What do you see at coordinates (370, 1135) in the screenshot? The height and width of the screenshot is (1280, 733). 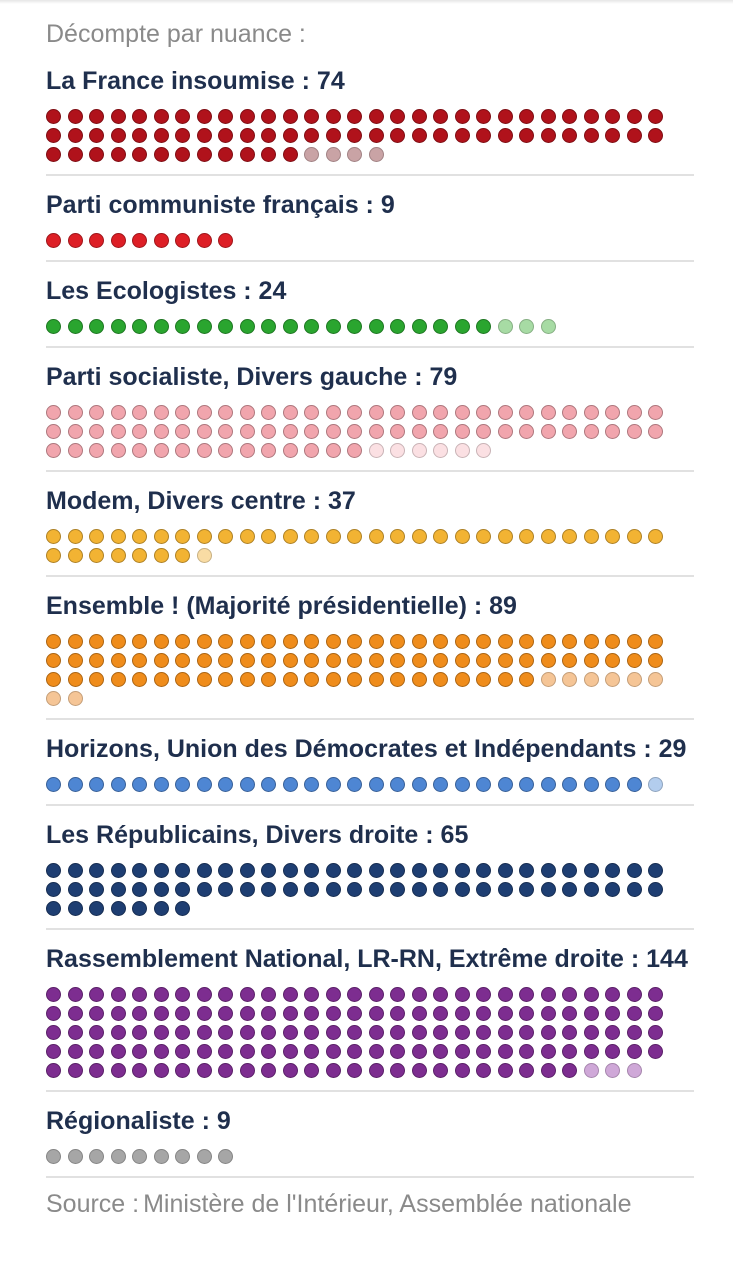 I see `party-group: Régionaliste : 9` at bounding box center [370, 1135].